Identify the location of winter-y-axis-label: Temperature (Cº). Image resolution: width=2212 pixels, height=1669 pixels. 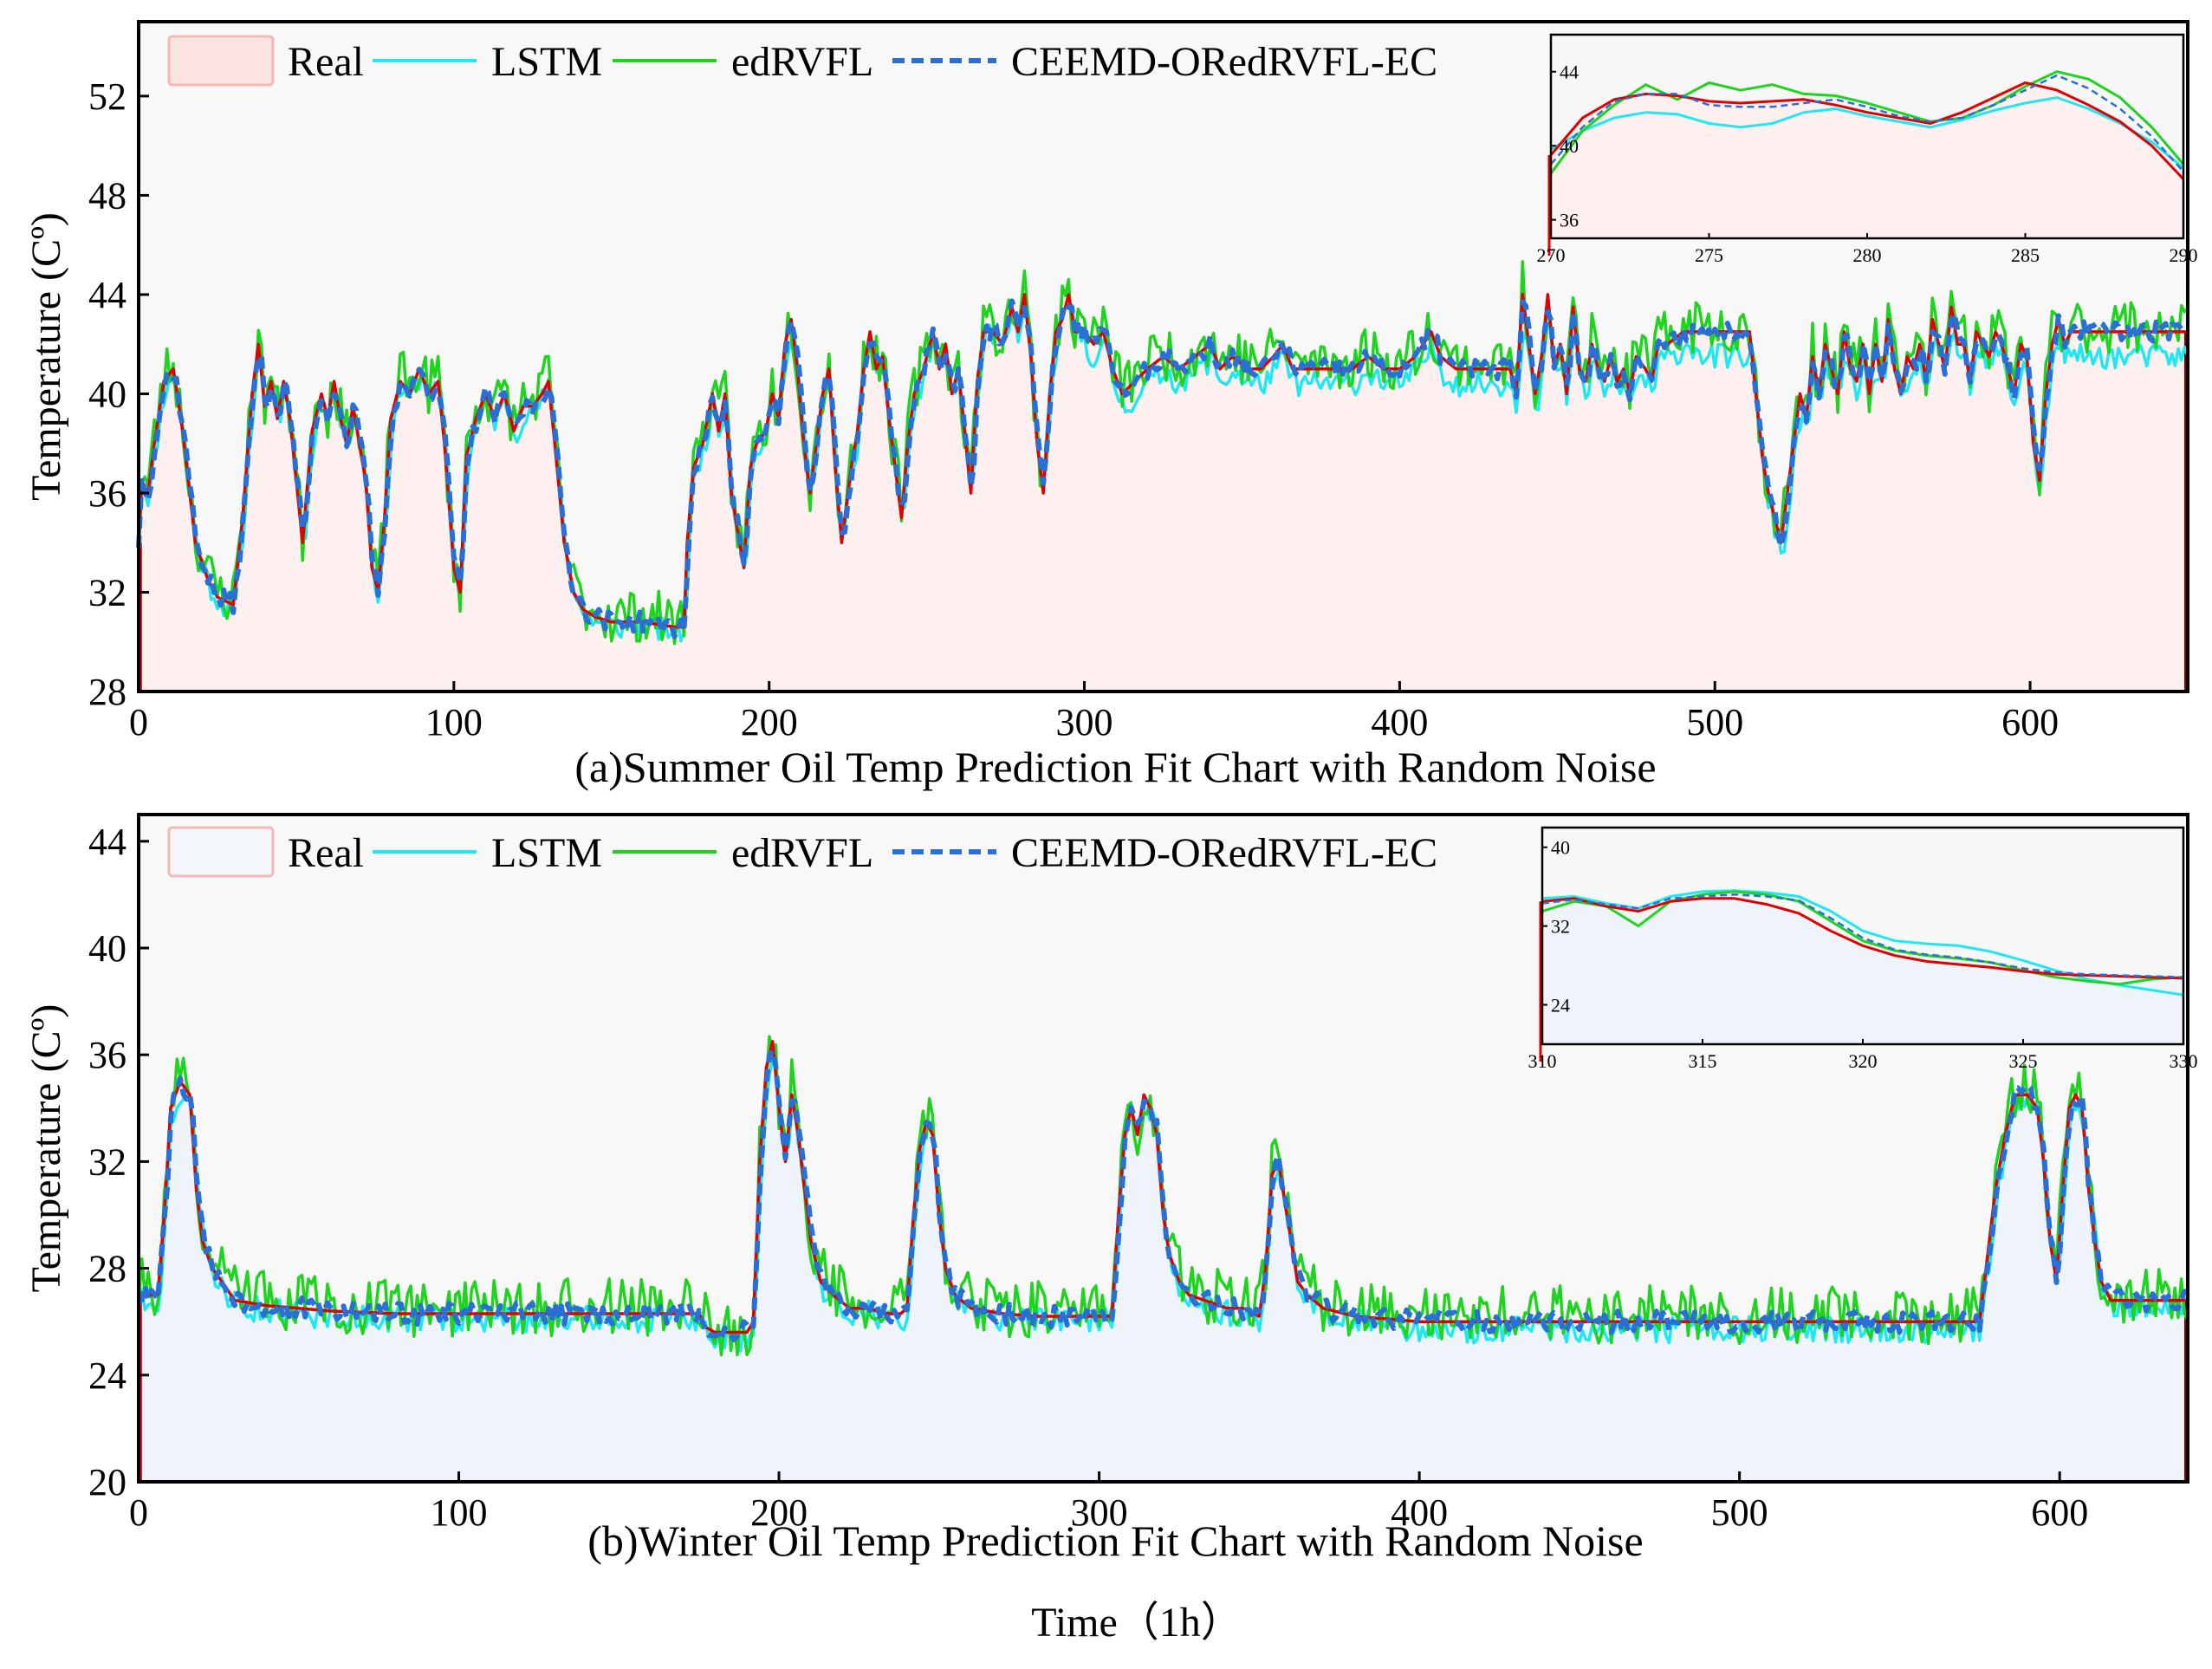
(46, 1148).